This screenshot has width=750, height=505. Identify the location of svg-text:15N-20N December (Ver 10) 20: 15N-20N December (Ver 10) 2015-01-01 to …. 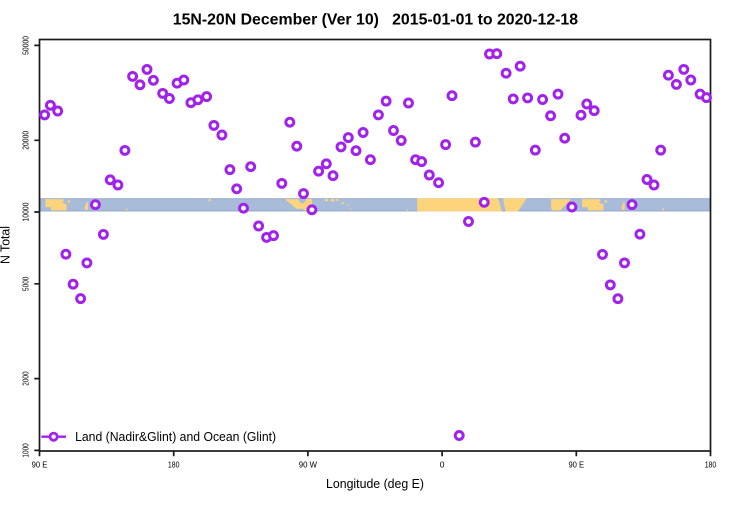
(376, 20).